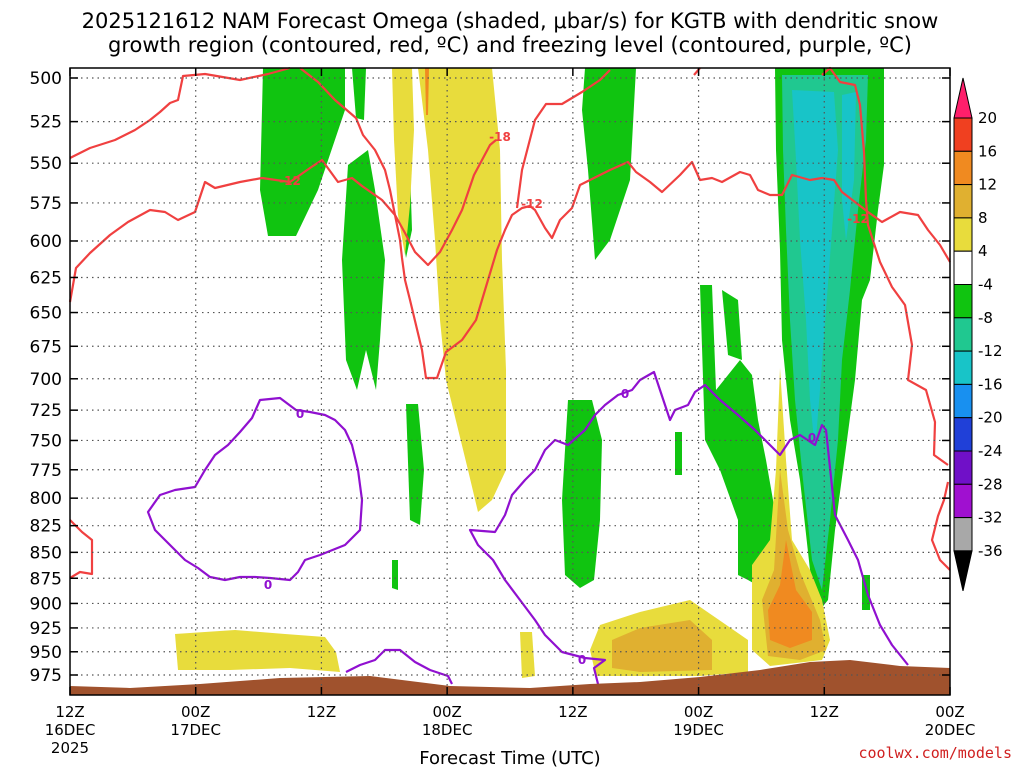 This screenshot has height=768, width=1024. What do you see at coordinates (509, 758) in the screenshot?
I see `x-axis-label: Forecast Time (UTC)` at bounding box center [509, 758].